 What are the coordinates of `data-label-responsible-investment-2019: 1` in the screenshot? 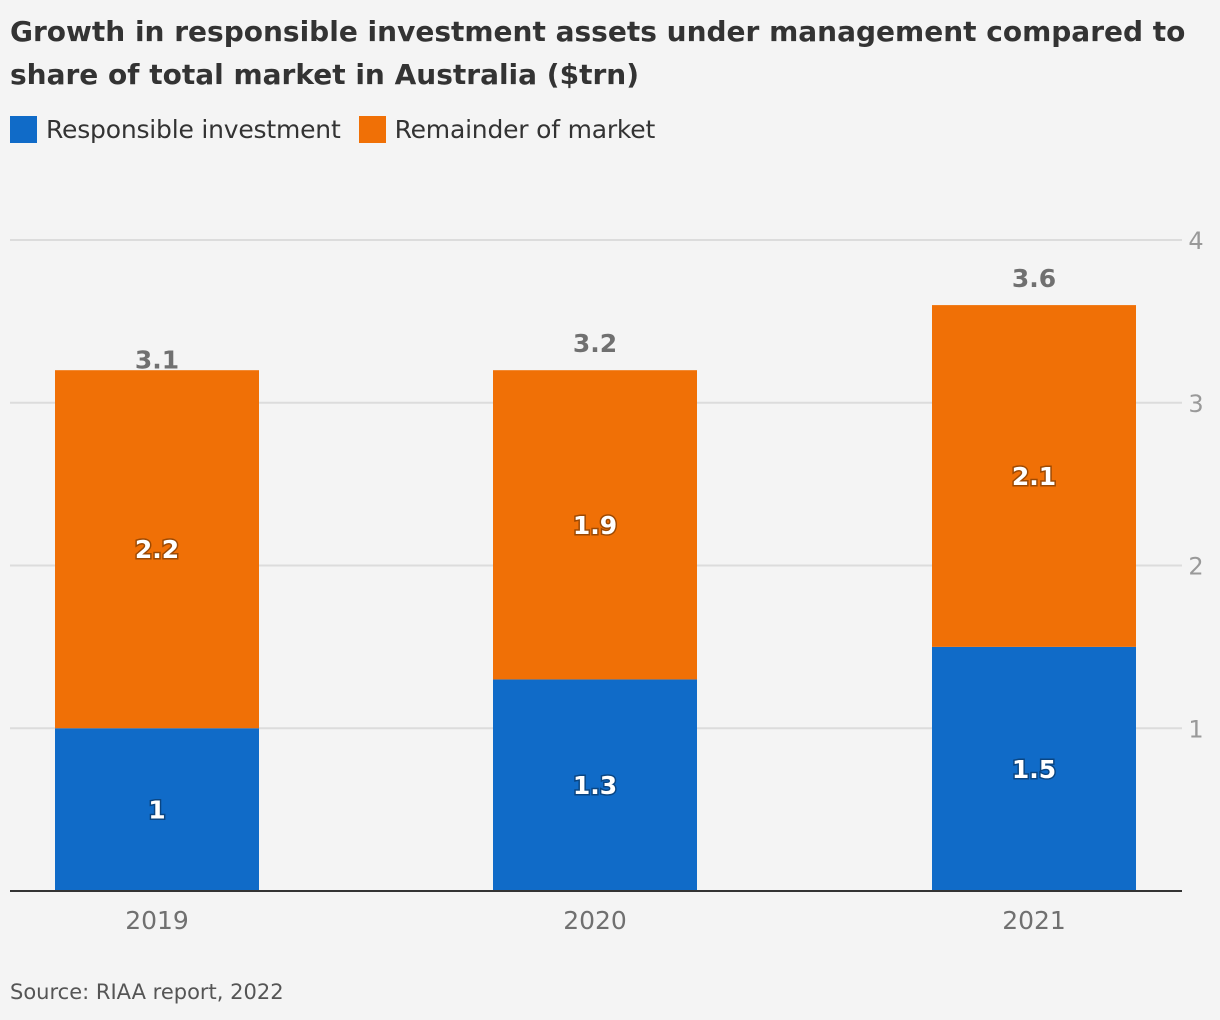 It's located at (156, 810).